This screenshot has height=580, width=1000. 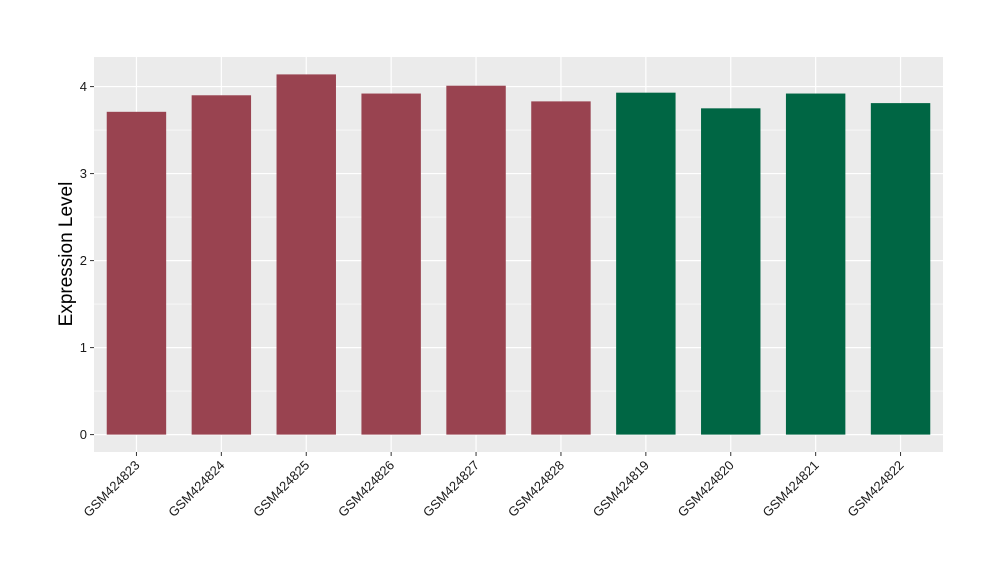 What do you see at coordinates (706, 489) in the screenshot?
I see `x-tick-label: GSM424820` at bounding box center [706, 489].